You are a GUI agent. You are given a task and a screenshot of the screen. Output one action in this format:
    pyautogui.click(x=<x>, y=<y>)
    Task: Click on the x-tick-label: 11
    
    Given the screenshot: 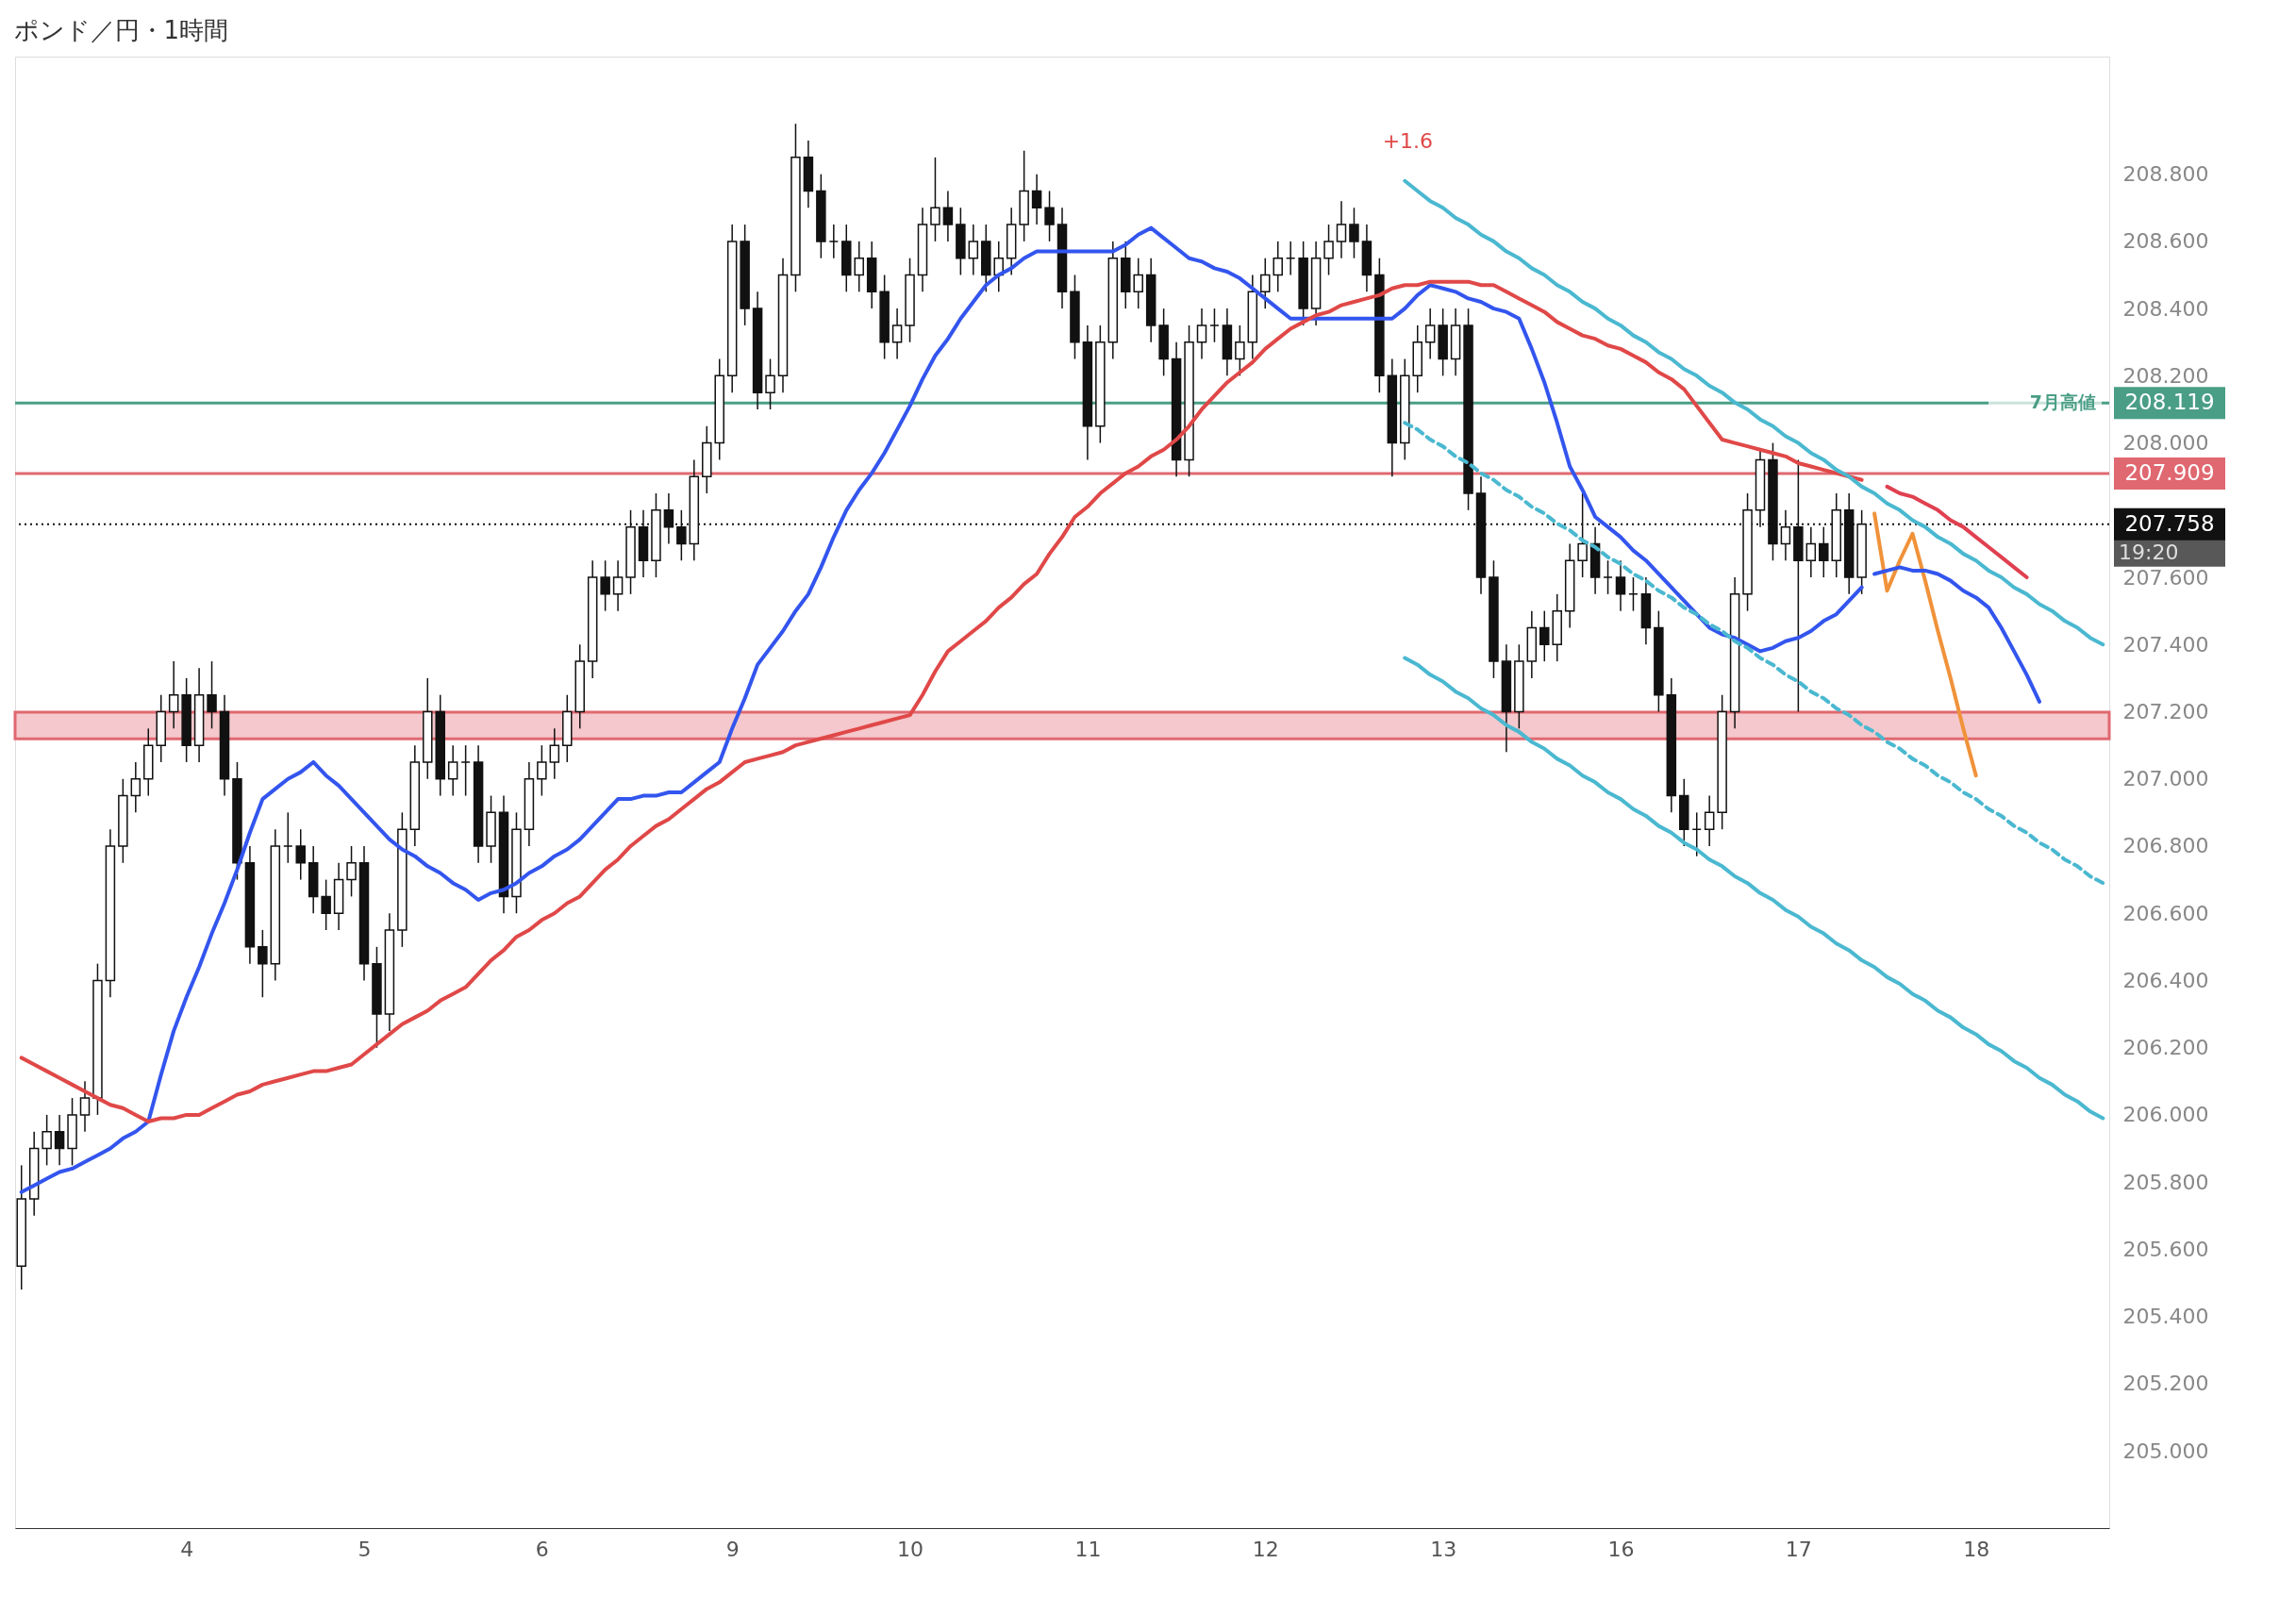 What is the action you would take?
    pyautogui.click(x=1088, y=1549)
    